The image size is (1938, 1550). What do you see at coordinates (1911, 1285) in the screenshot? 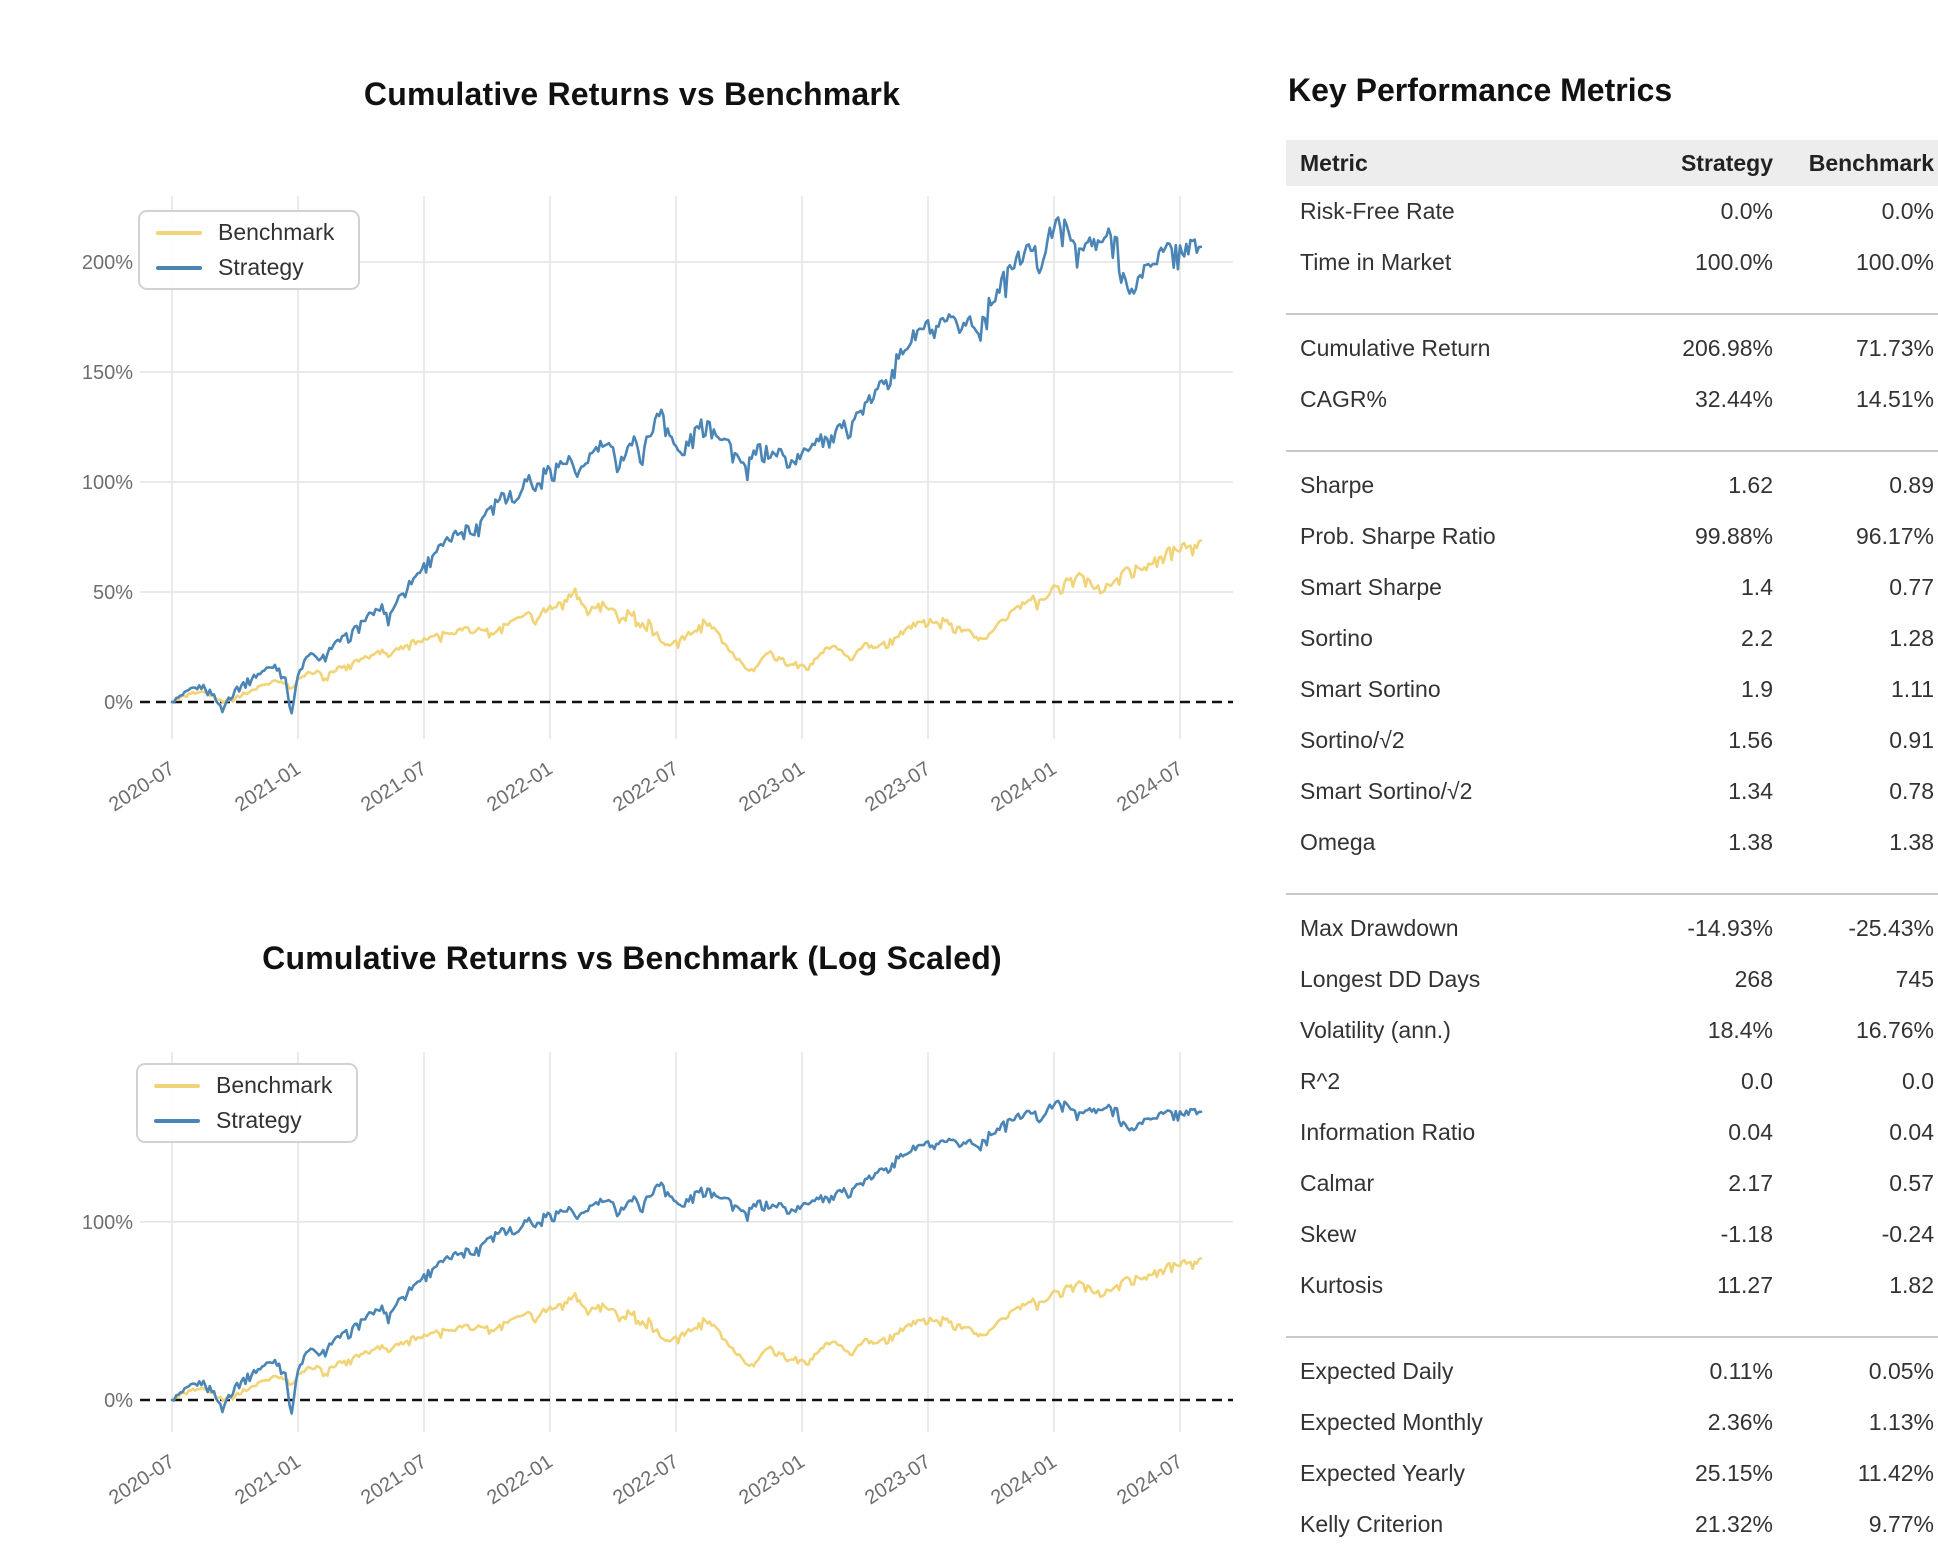
I see `metric-benchmark-value: 1.82` at bounding box center [1911, 1285].